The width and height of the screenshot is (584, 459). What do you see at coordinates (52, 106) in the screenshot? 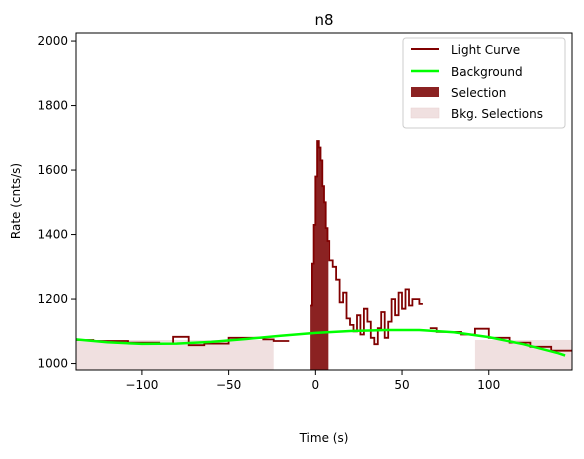
I see `y-tick-label: 1800` at bounding box center [52, 106].